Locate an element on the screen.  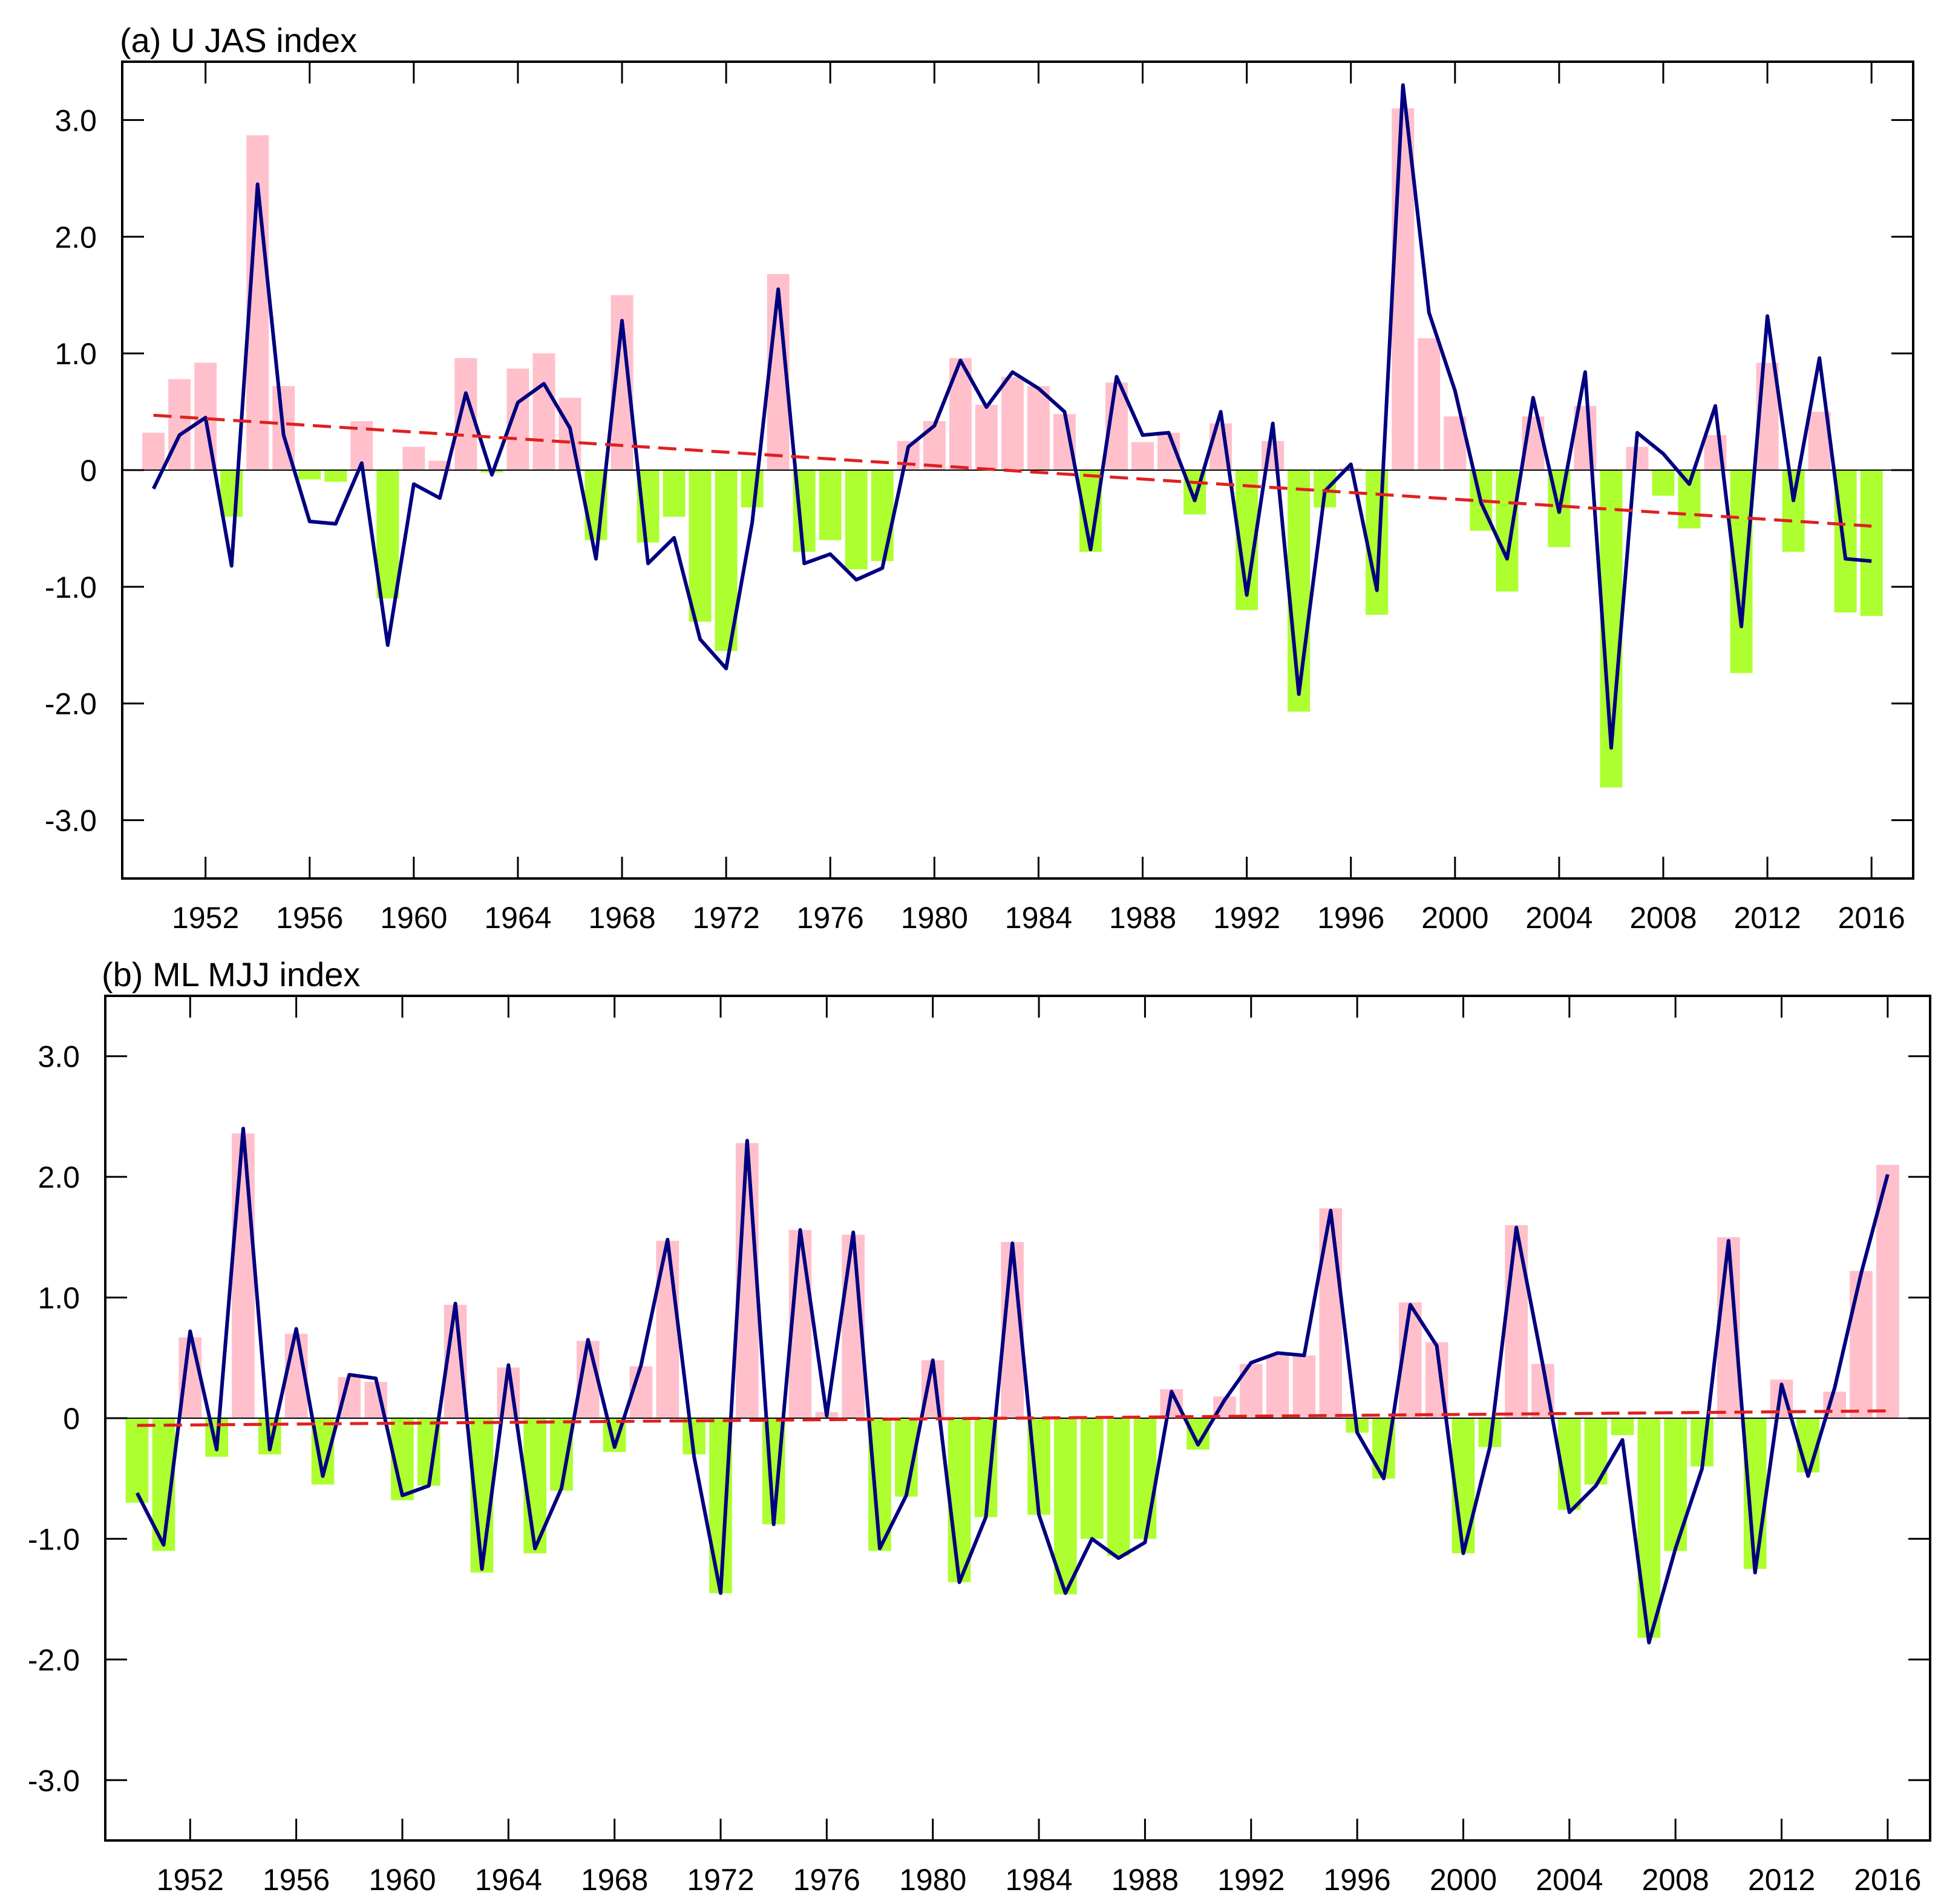
panel-b-x-tick-label-2000: 2000 is located at coordinates (1464, 1880).